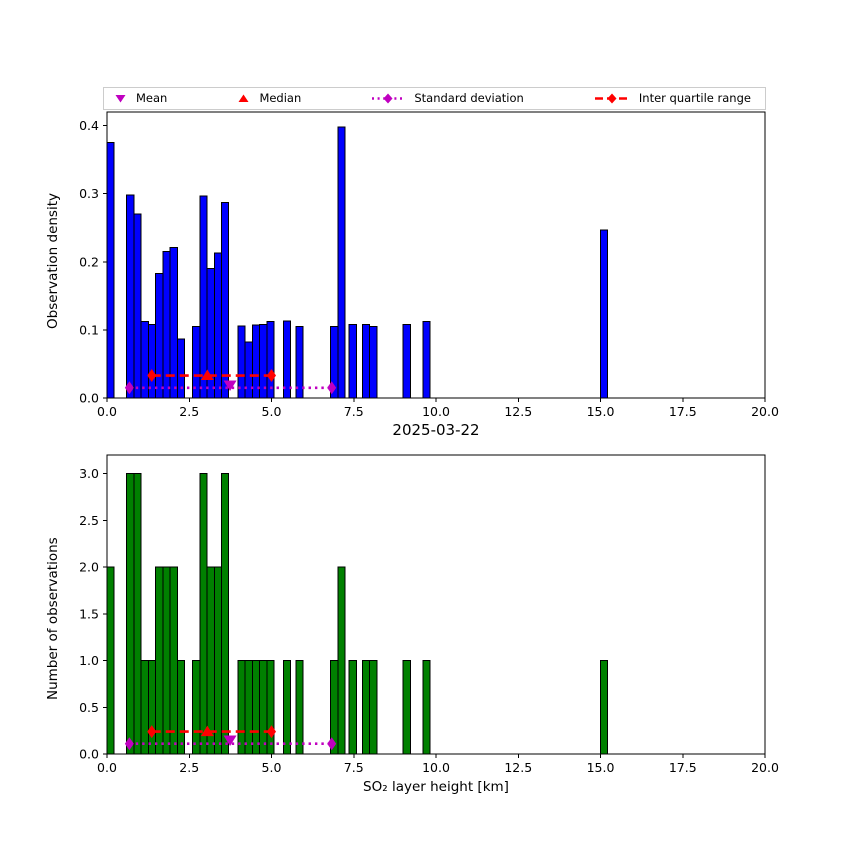 This screenshot has width=850, height=850. I want to click on legend-label-std: Standard deviation, so click(469, 97).